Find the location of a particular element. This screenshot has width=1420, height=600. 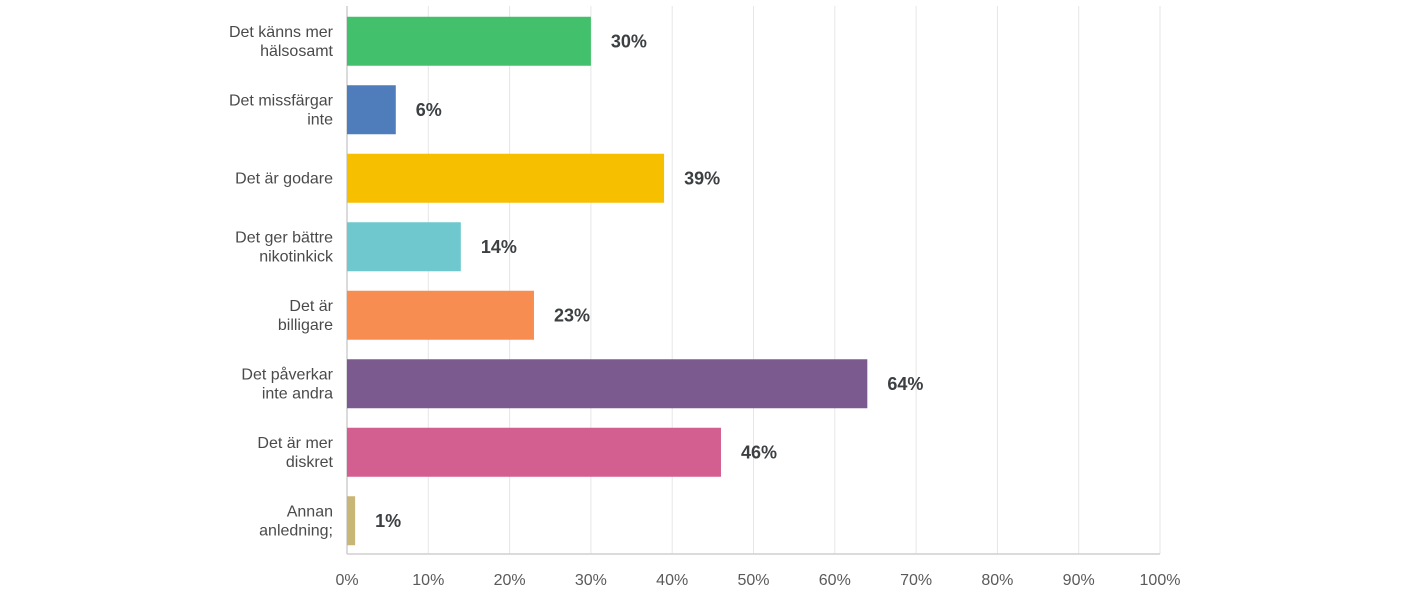

category-label-line: inte andra is located at coordinates (297, 393).